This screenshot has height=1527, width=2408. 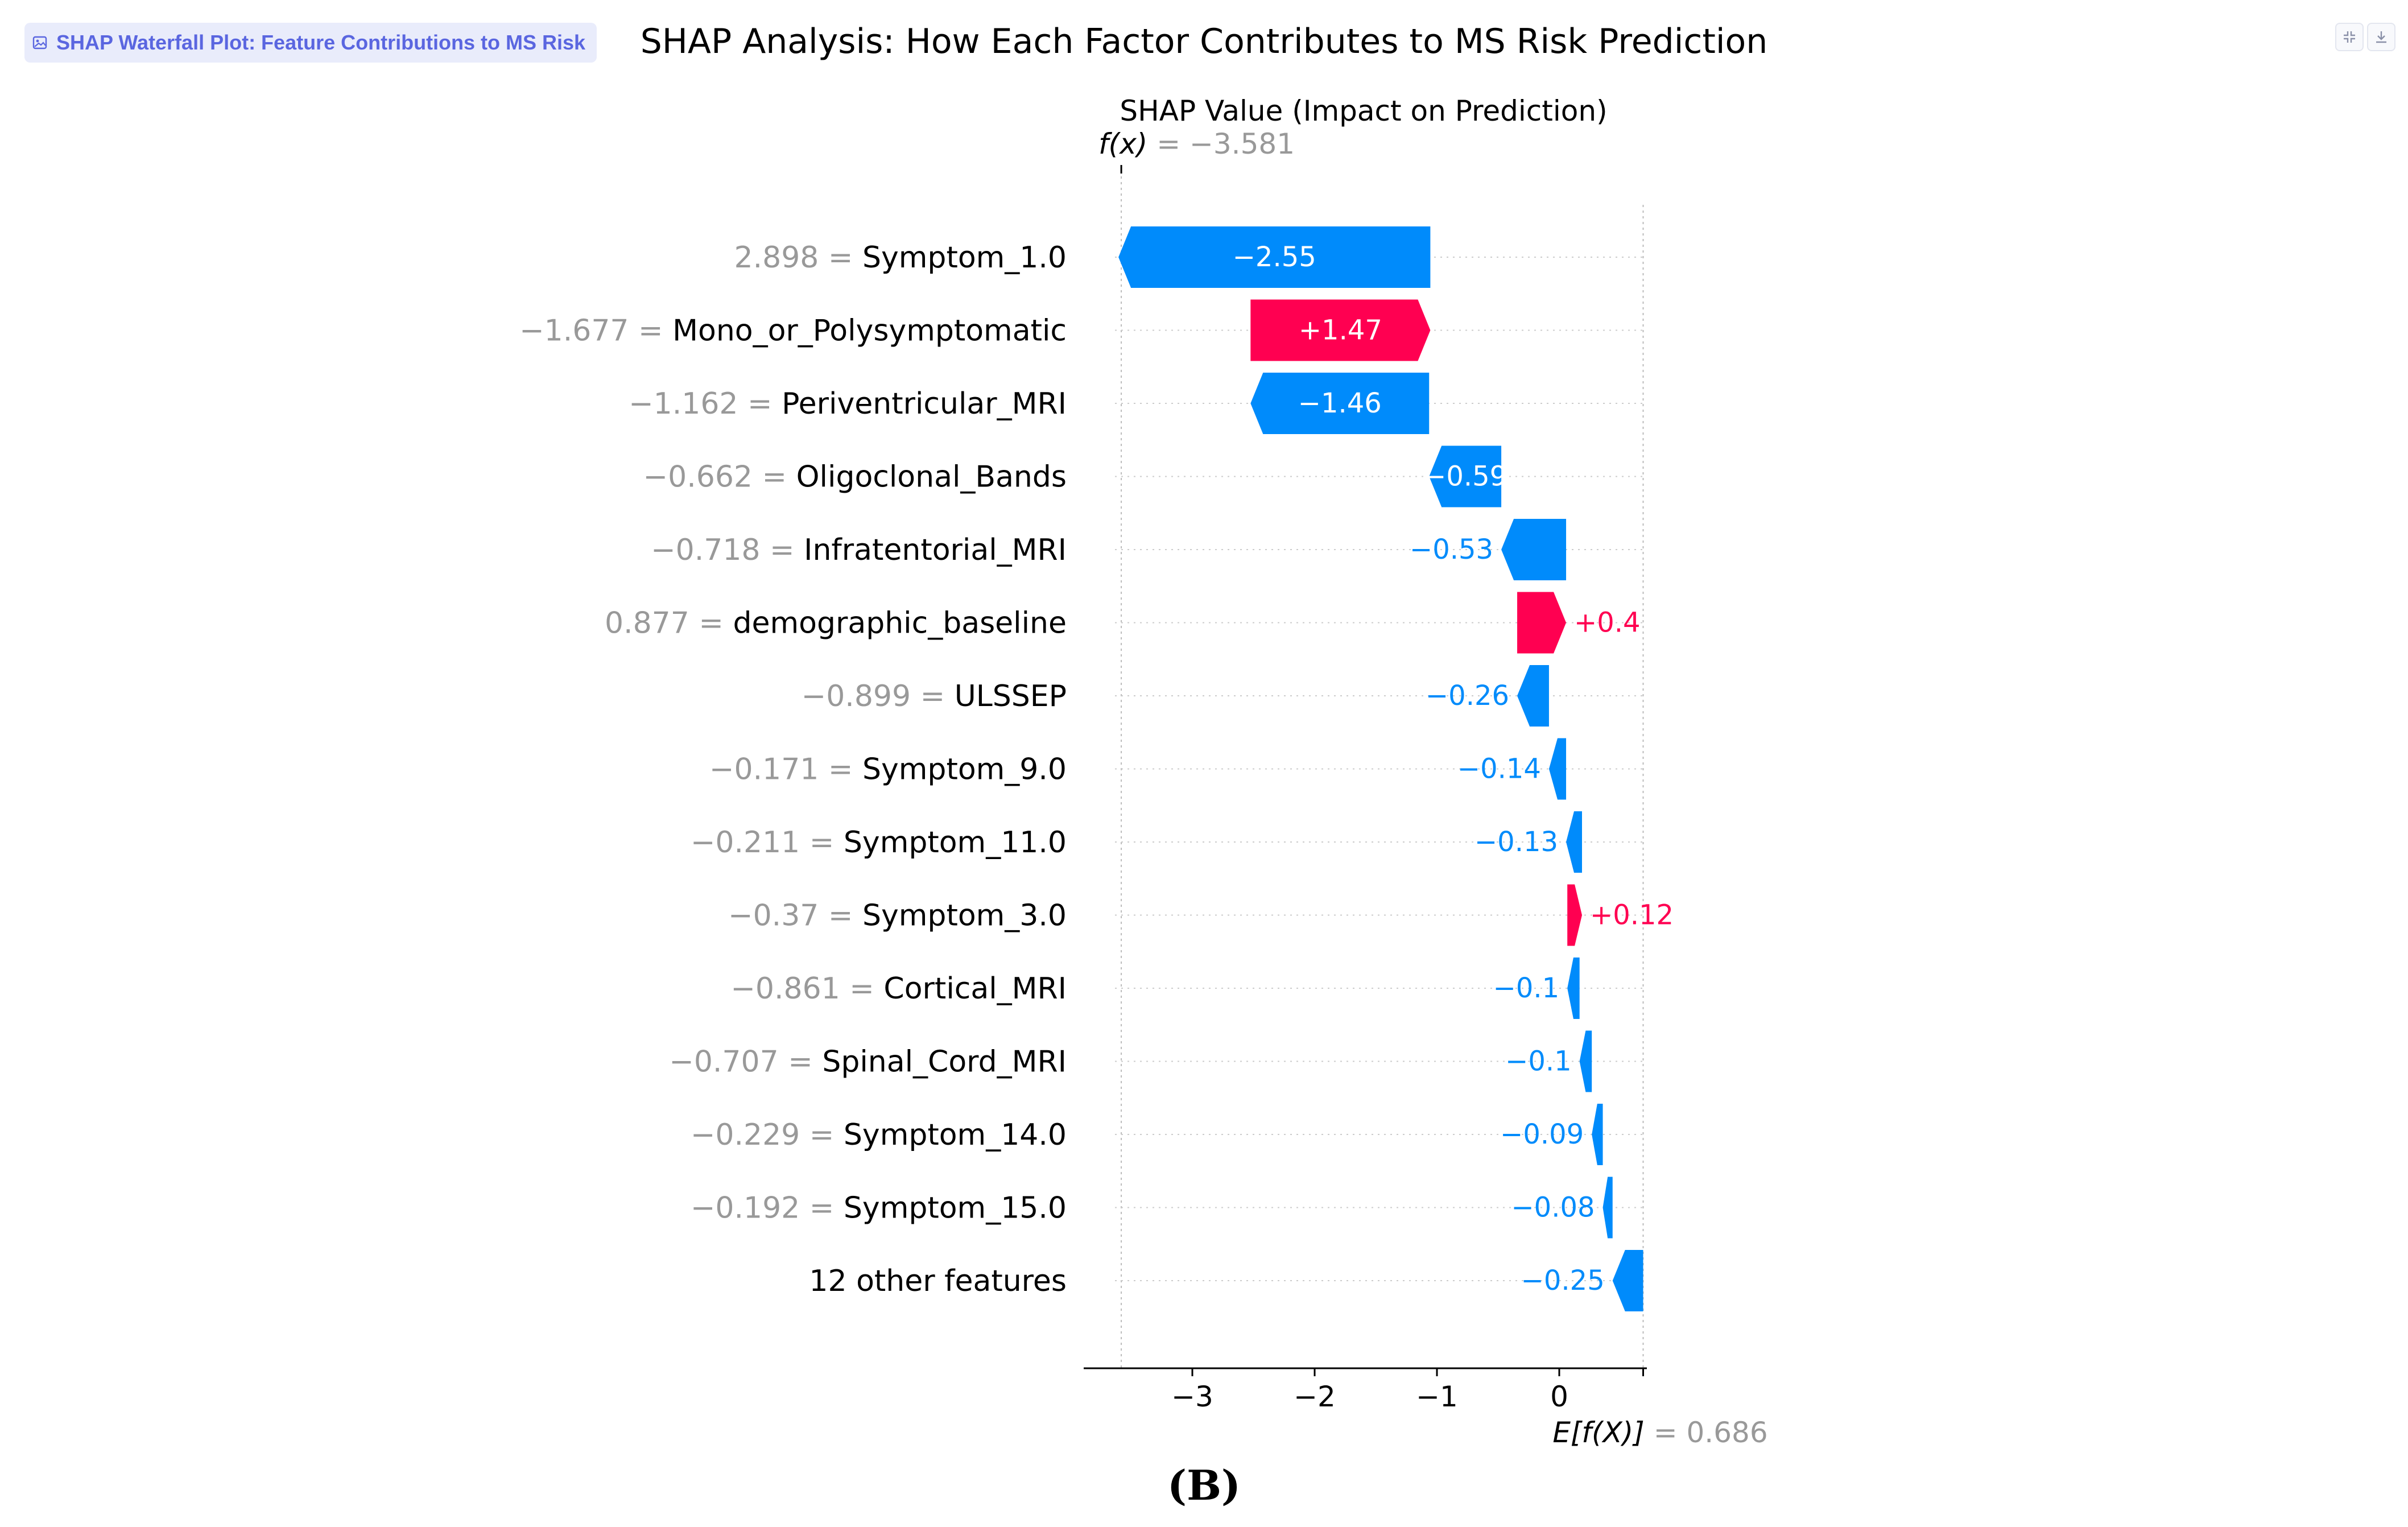 What do you see at coordinates (848, 404) in the screenshot?
I see `feature-label: −1.162 = Periventricular_MRI` at bounding box center [848, 404].